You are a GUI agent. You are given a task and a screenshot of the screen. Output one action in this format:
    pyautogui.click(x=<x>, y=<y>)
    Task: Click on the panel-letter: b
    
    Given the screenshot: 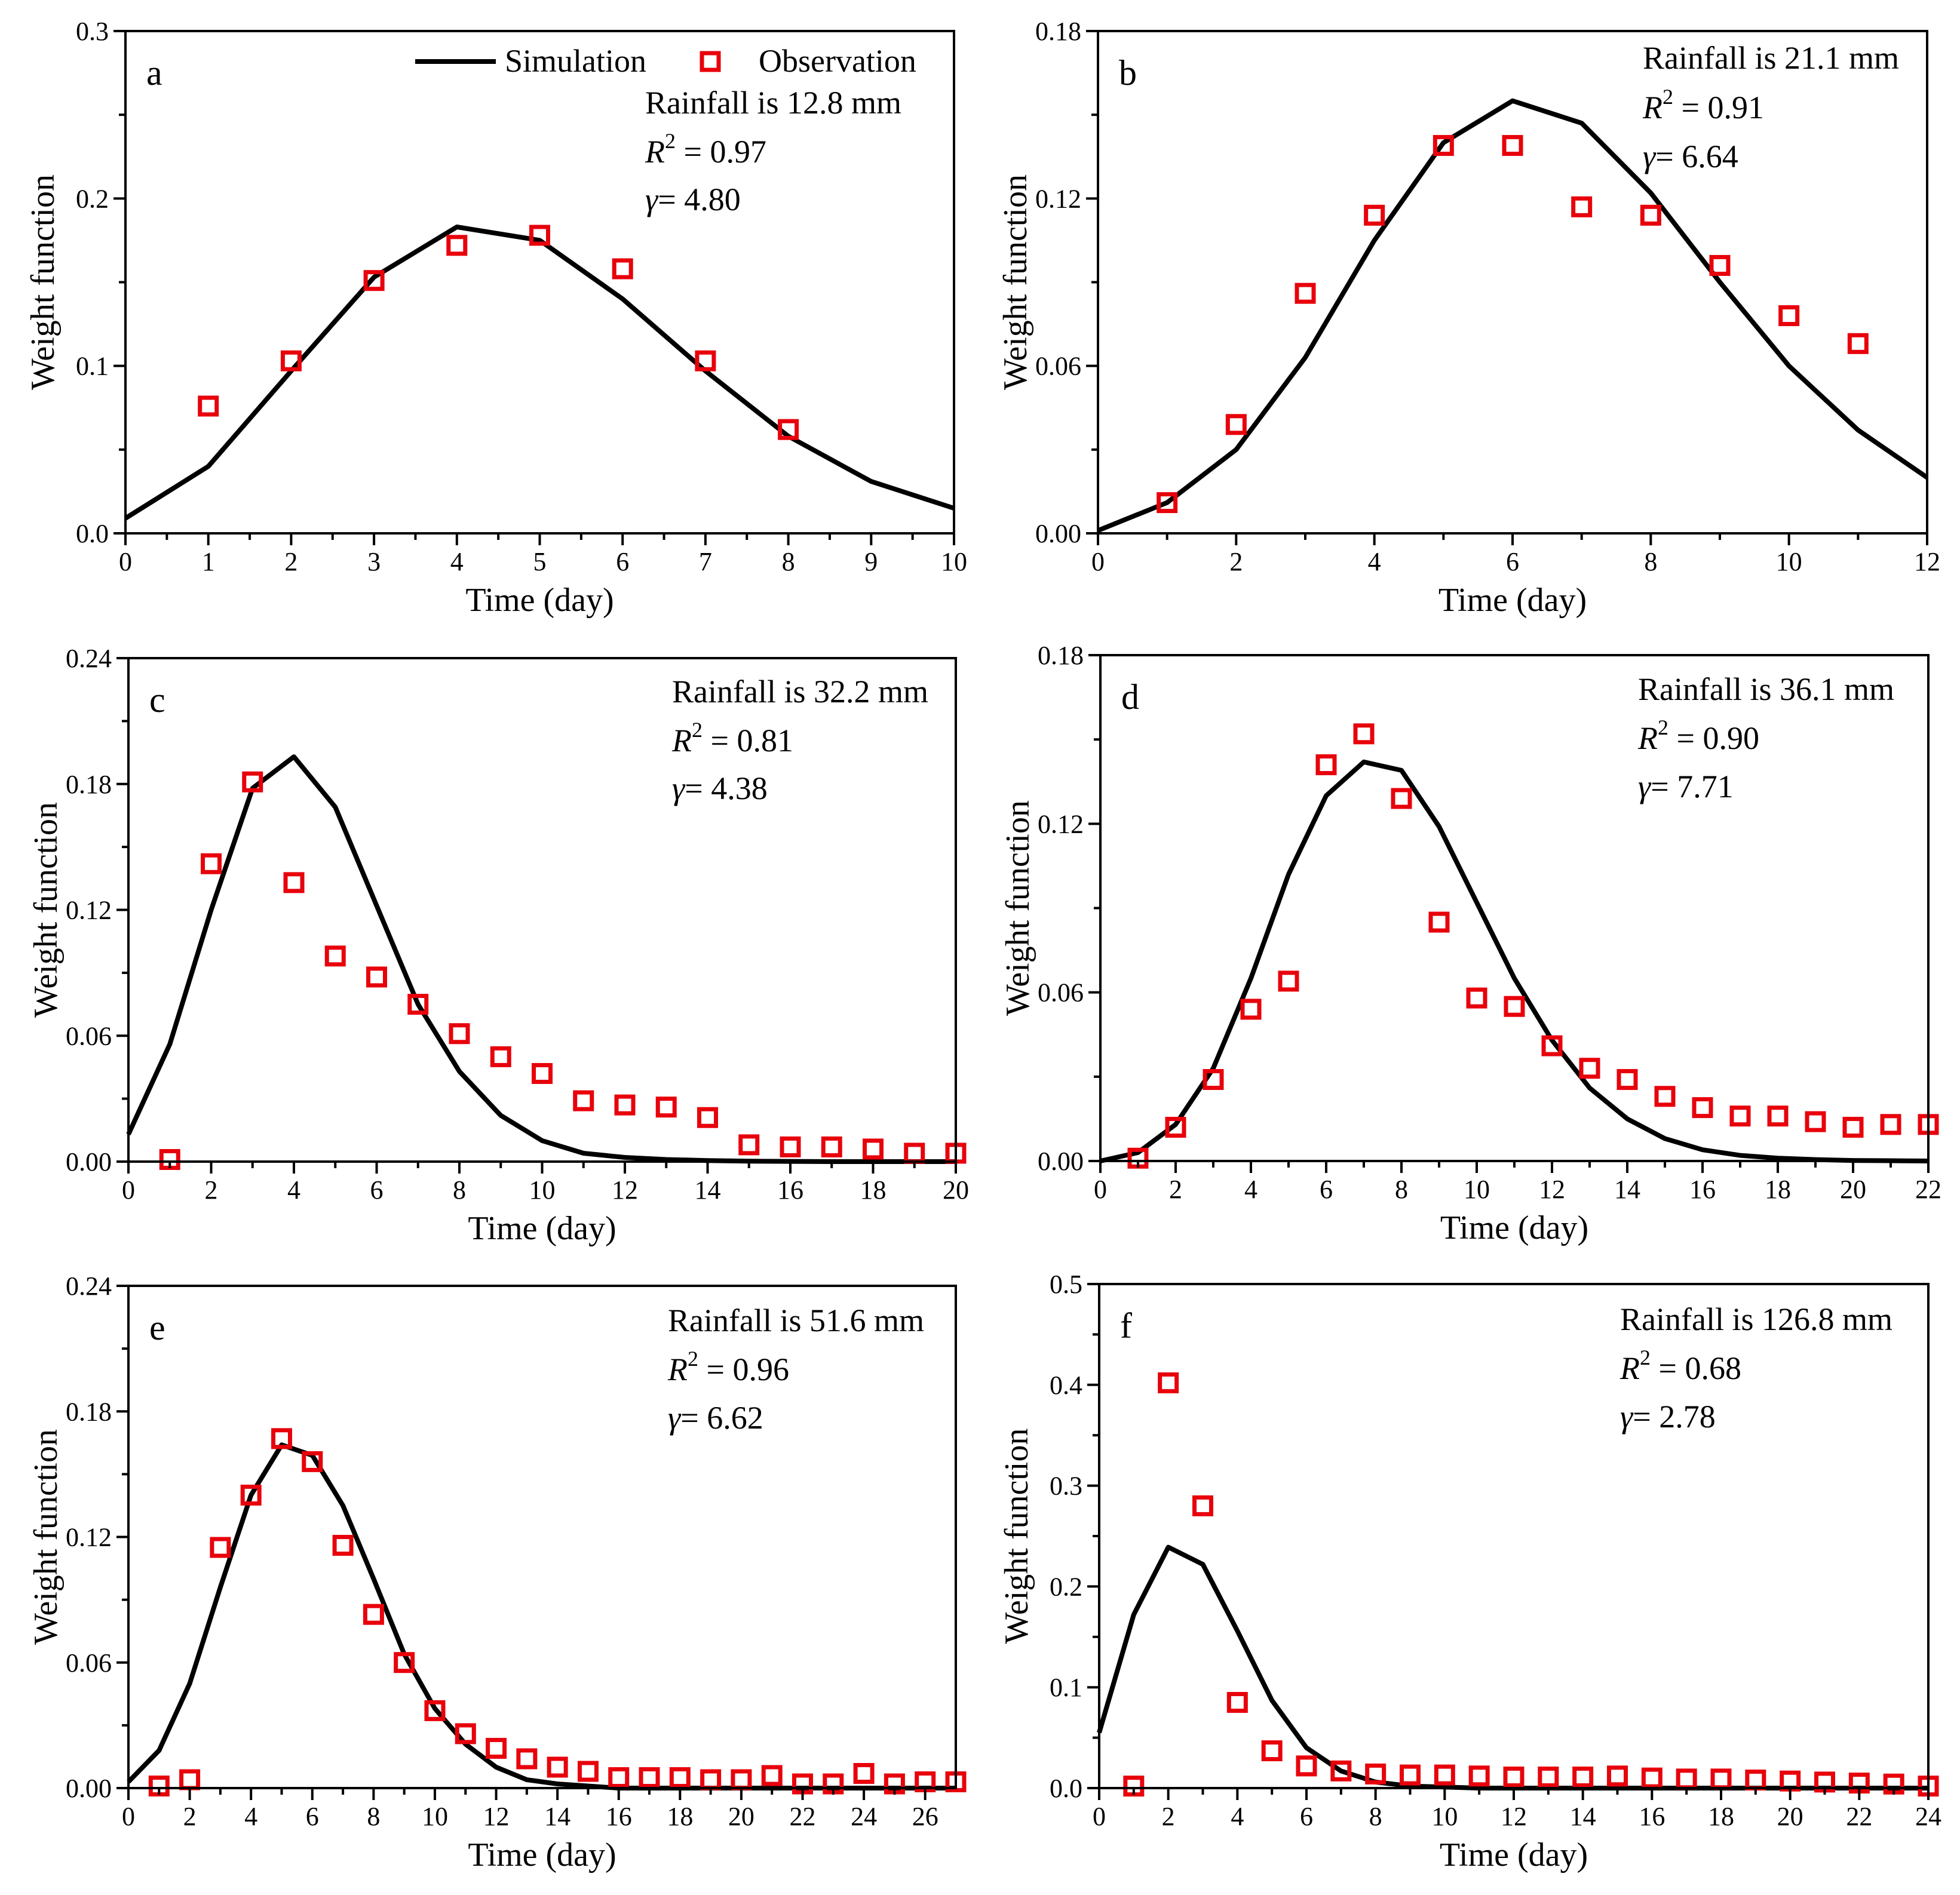 What is the action you would take?
    pyautogui.click(x=1128, y=73)
    